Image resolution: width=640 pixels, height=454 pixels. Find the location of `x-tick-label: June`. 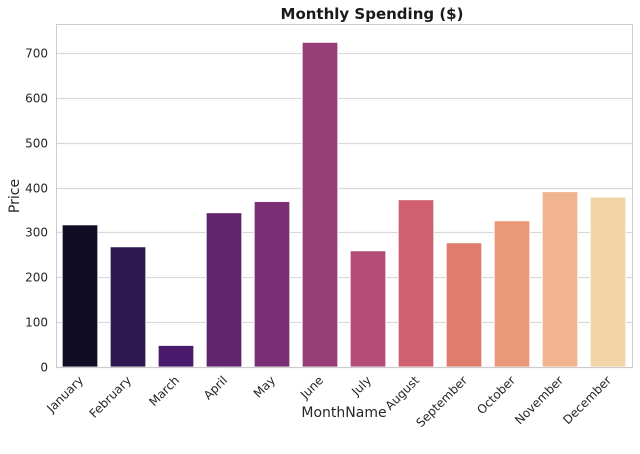

x-tick-label: June is located at coordinates (311, 387).